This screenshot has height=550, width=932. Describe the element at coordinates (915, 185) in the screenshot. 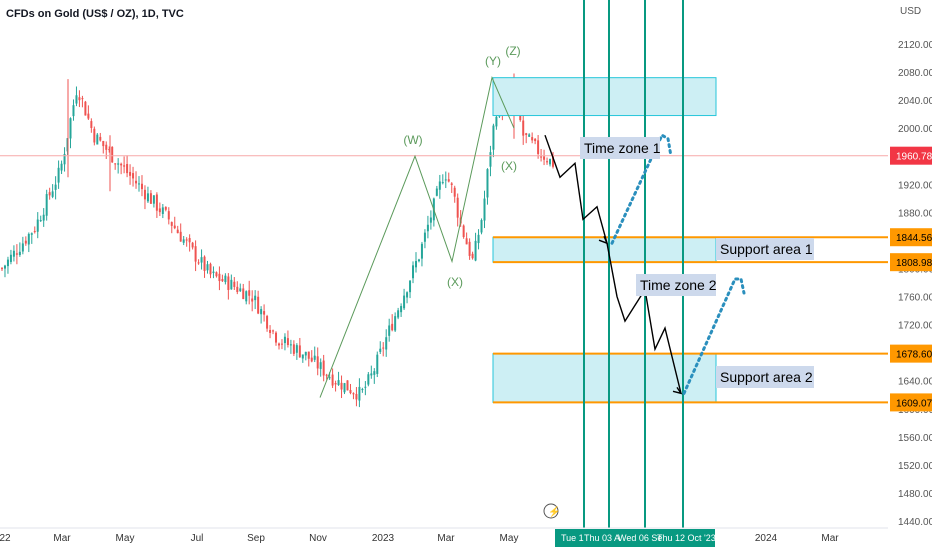

I see `y-tick-label: 1920.00` at that location.